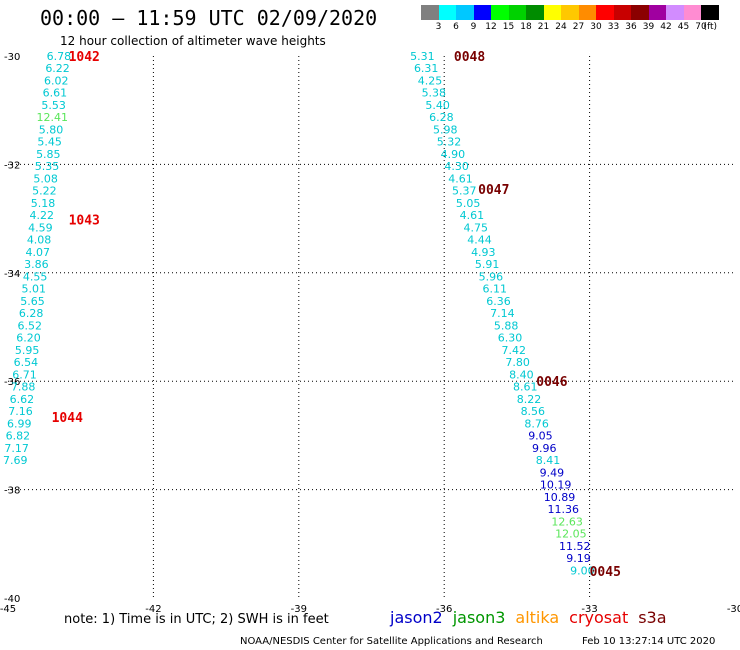 The width and height of the screenshot is (740, 650). What do you see at coordinates (578, 558) in the screenshot?
I see `wave-height-value: 9.19` at bounding box center [578, 558].